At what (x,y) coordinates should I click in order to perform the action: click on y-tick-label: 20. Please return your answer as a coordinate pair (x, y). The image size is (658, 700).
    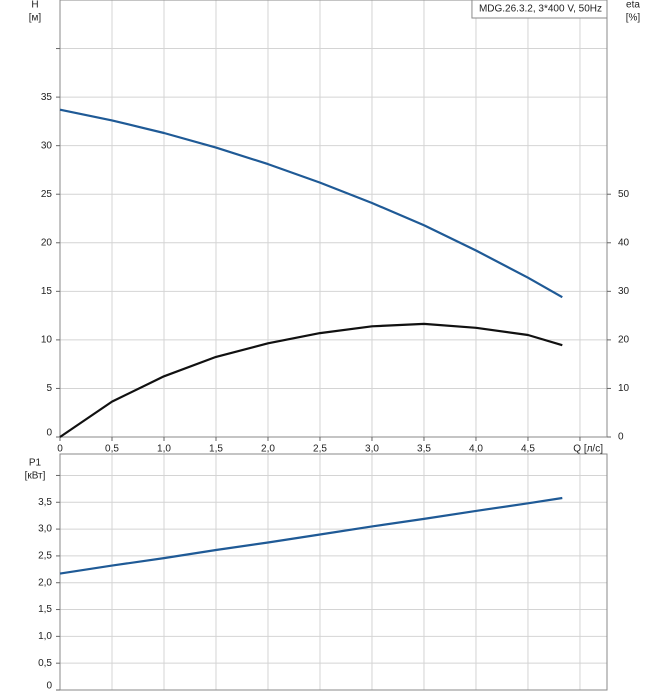
    Looking at the image, I should click on (47, 242).